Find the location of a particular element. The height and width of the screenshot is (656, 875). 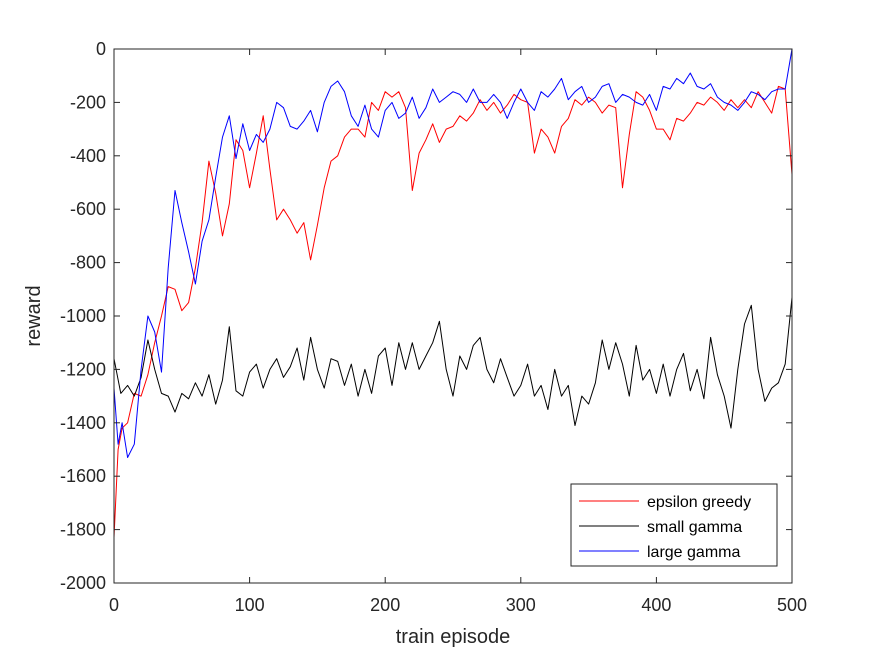

x-tick-label: 200 is located at coordinates (385, 605).